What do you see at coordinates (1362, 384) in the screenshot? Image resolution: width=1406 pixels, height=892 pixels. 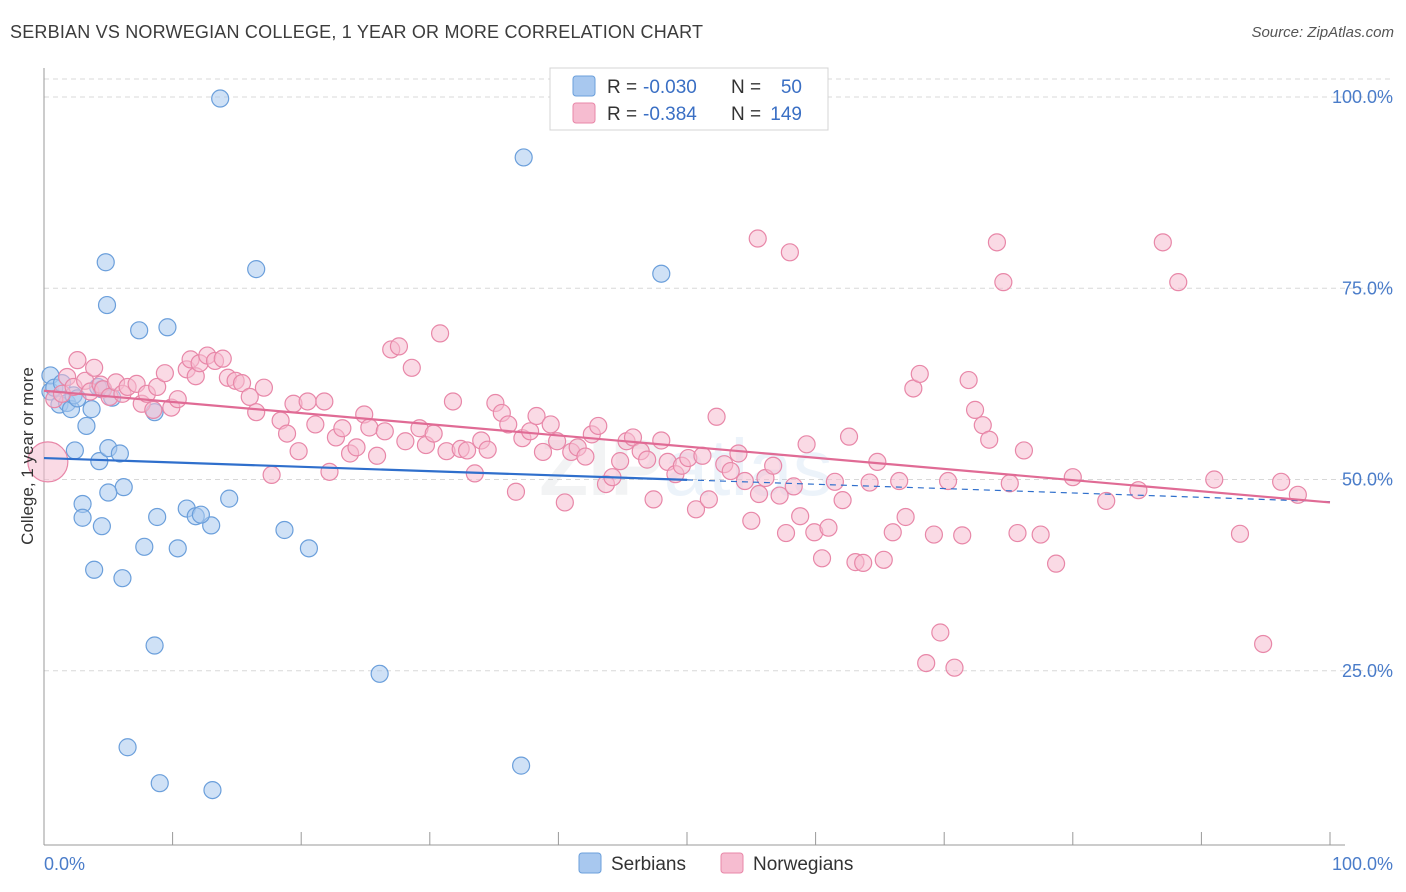 I see `y-tick-labels: 25.0% 50.0% 75.0% 100.0%` at bounding box center [1362, 384].